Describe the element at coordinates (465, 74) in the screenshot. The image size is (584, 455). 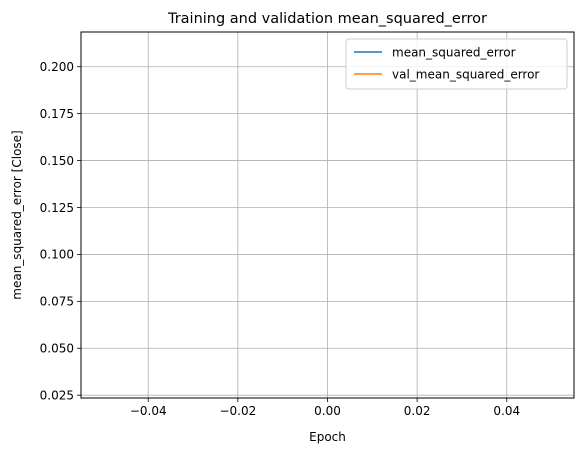
I see `legend-label: val_mean_squared_error` at that location.